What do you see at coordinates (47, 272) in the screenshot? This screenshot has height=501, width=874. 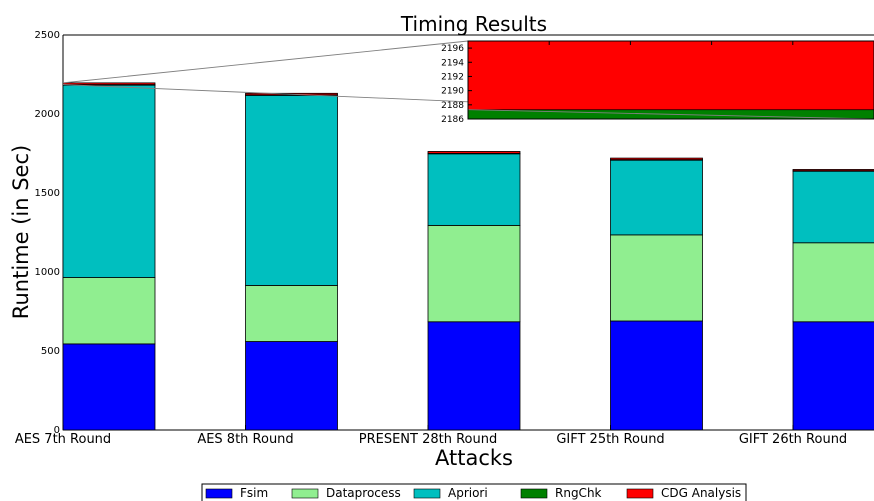 I see `y-tick-label: 1000` at bounding box center [47, 272].